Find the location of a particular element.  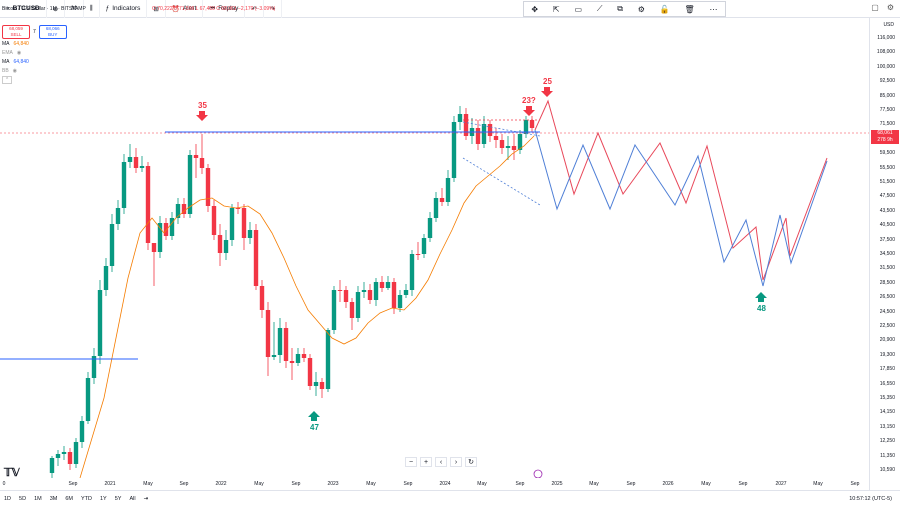

replay-button: ⏮ Replay is located at coordinates (224, 9).